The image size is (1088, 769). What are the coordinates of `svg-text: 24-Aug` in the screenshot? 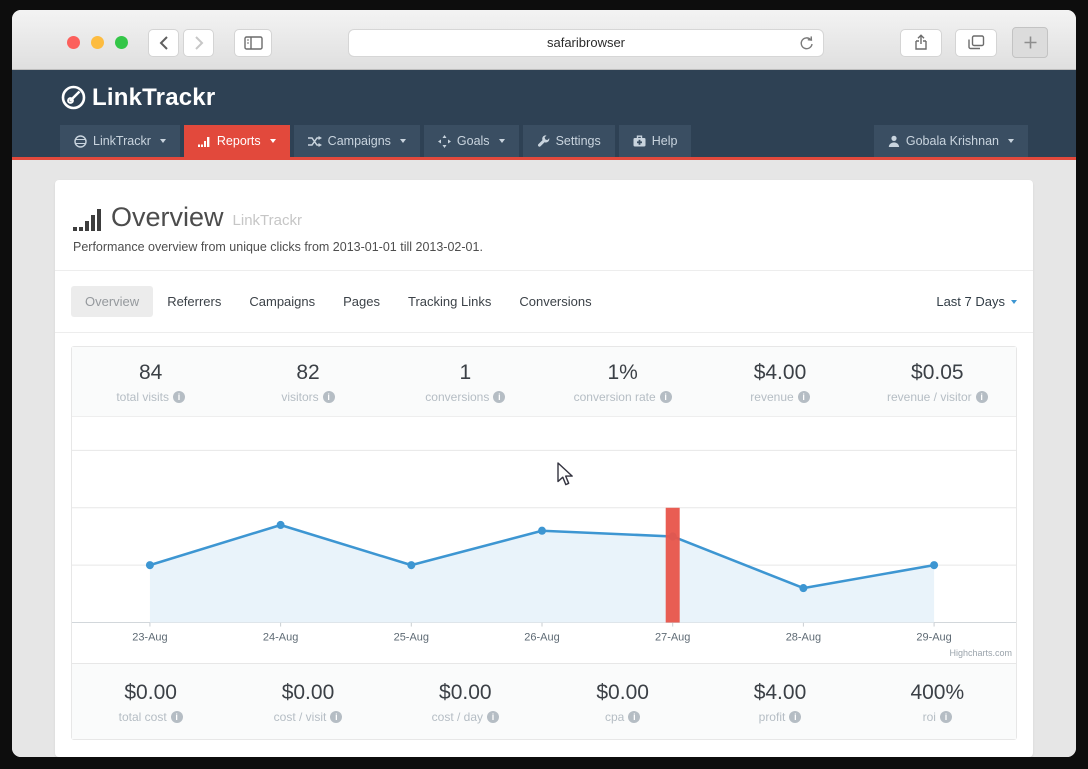 It's located at (280, 638).